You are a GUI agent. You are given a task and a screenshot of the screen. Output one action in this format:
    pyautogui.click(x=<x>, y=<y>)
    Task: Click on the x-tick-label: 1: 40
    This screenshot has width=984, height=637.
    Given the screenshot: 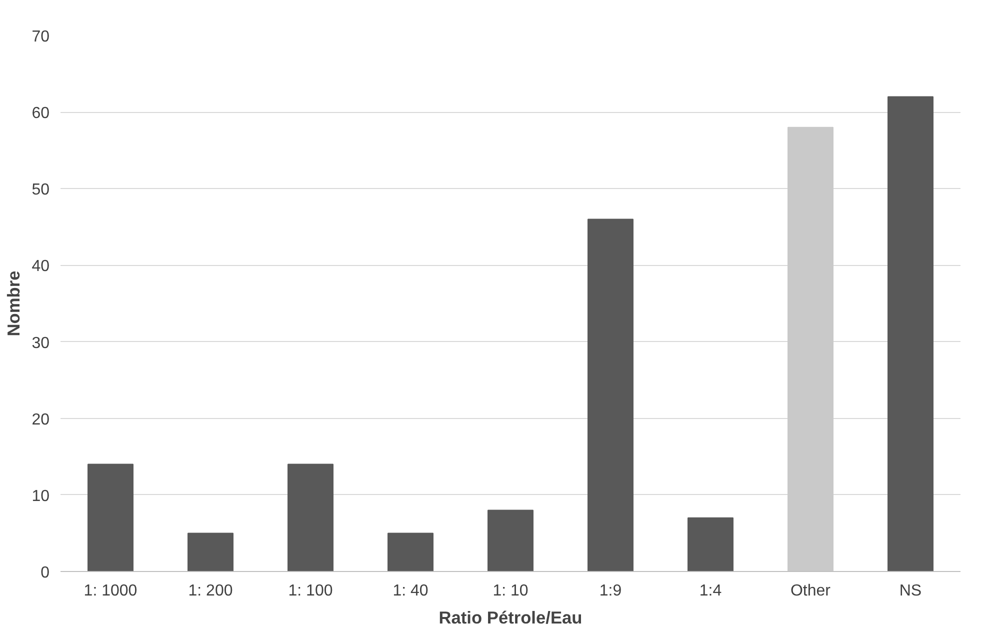 What is the action you would take?
    pyautogui.click(x=410, y=591)
    